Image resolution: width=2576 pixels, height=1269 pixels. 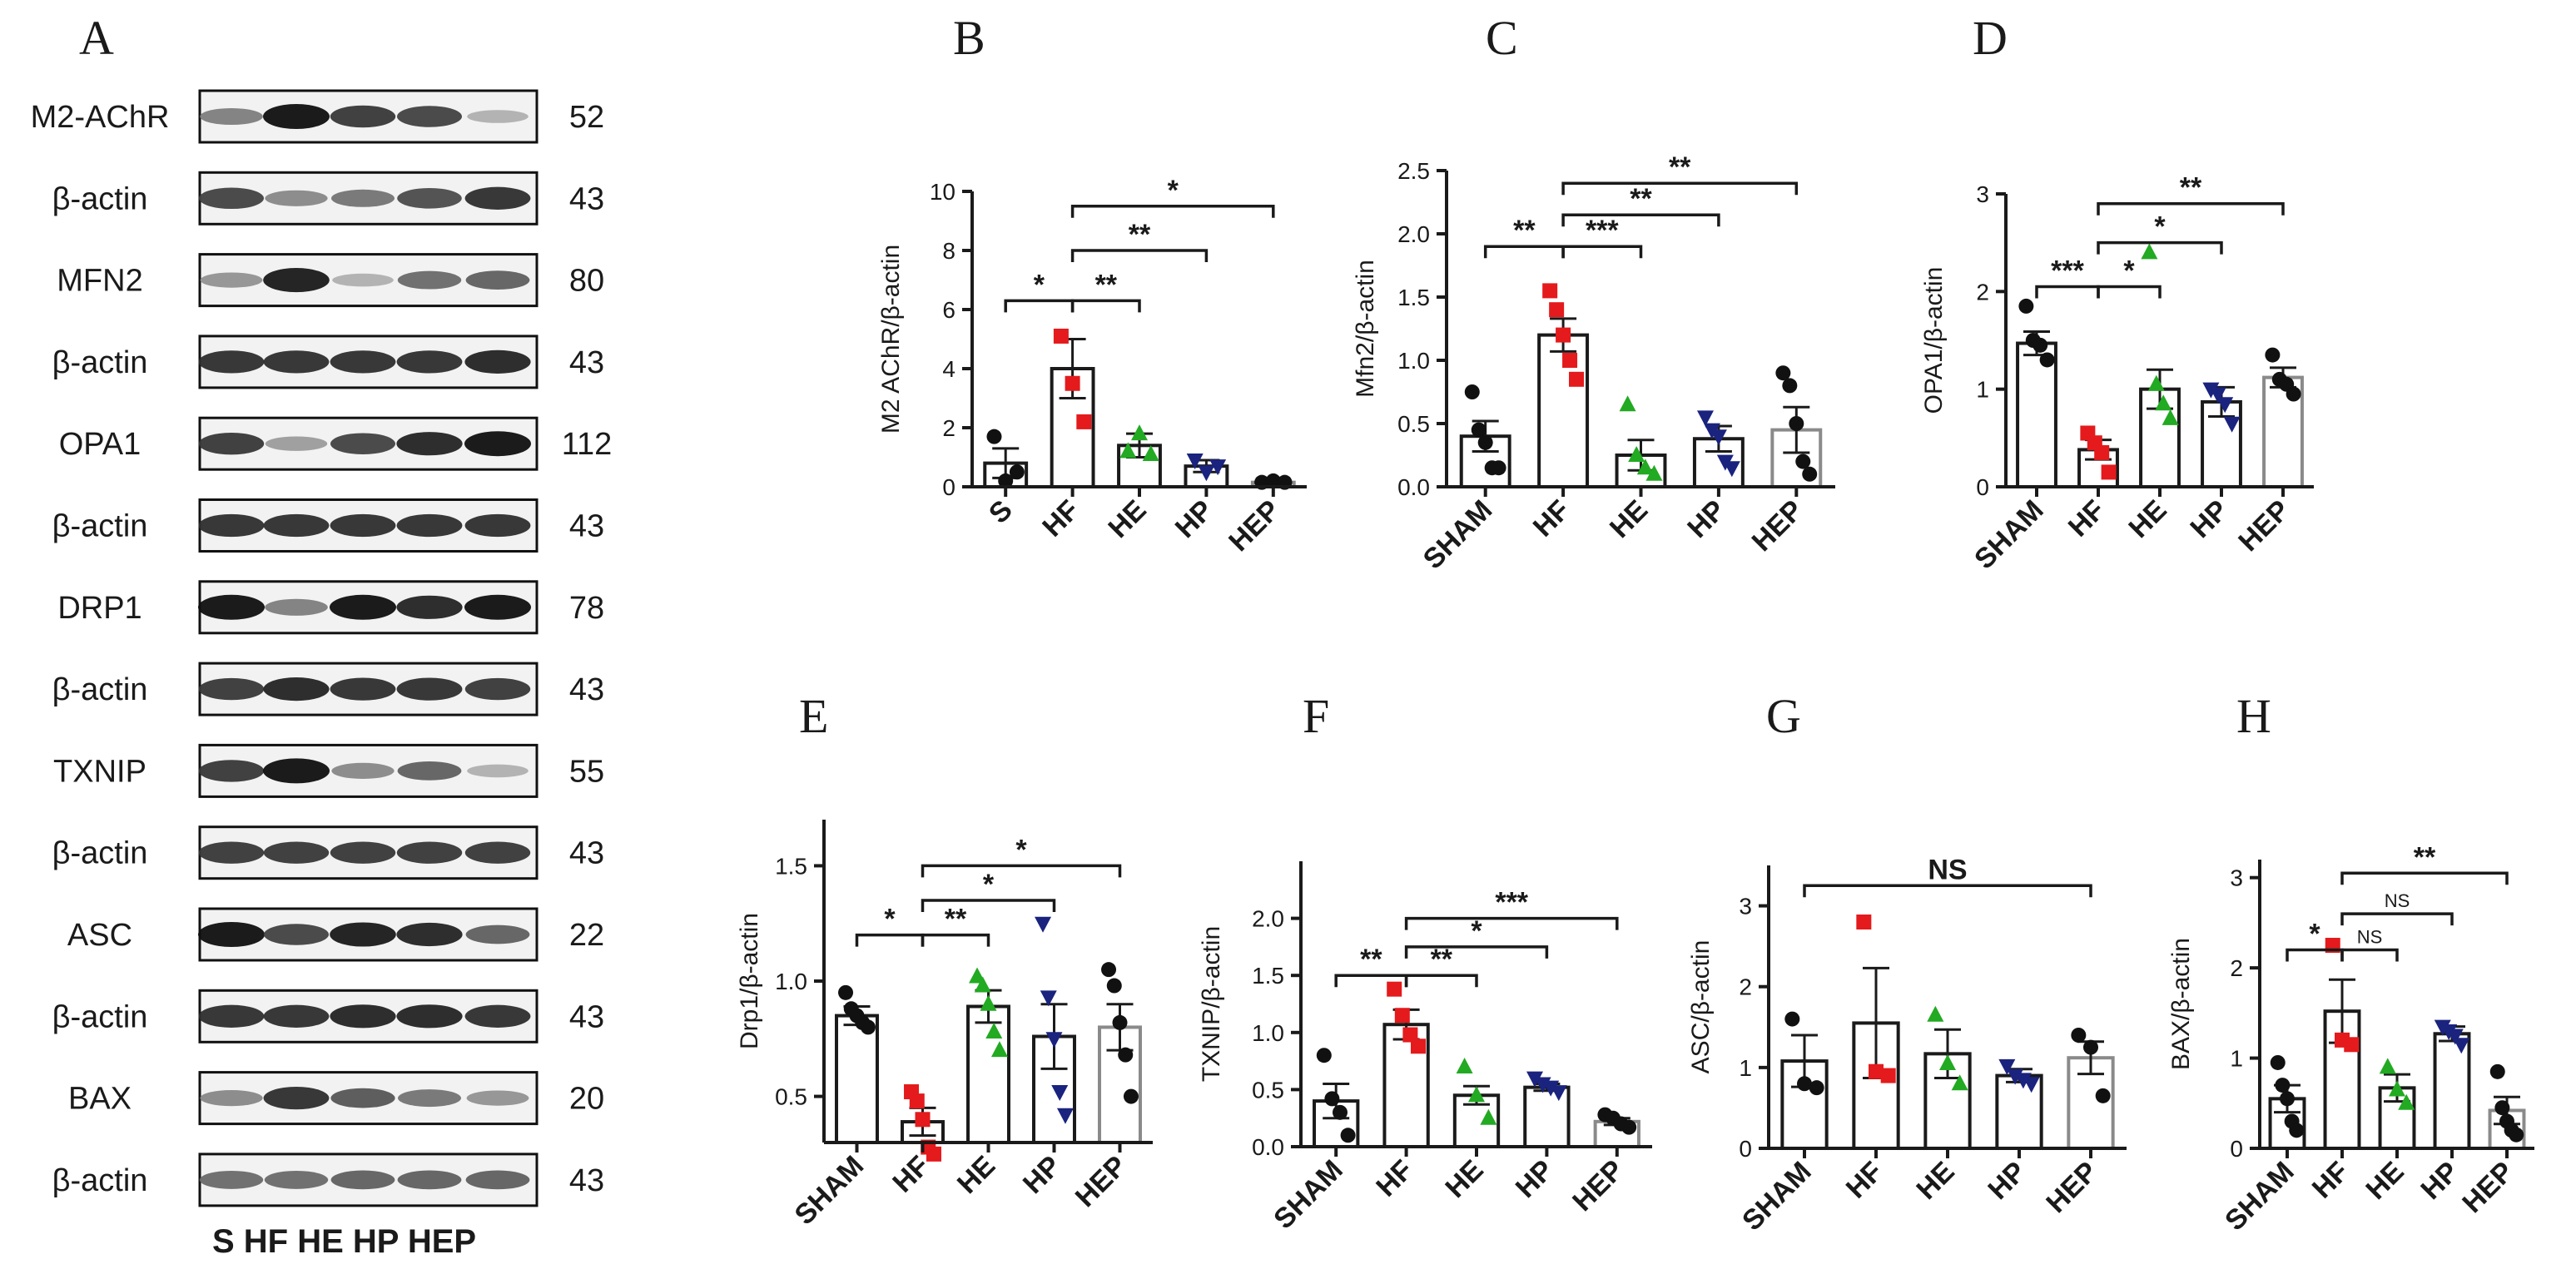 What do you see at coordinates (2260, 1196) in the screenshot?
I see `x-tick-label: SHAM` at bounding box center [2260, 1196].